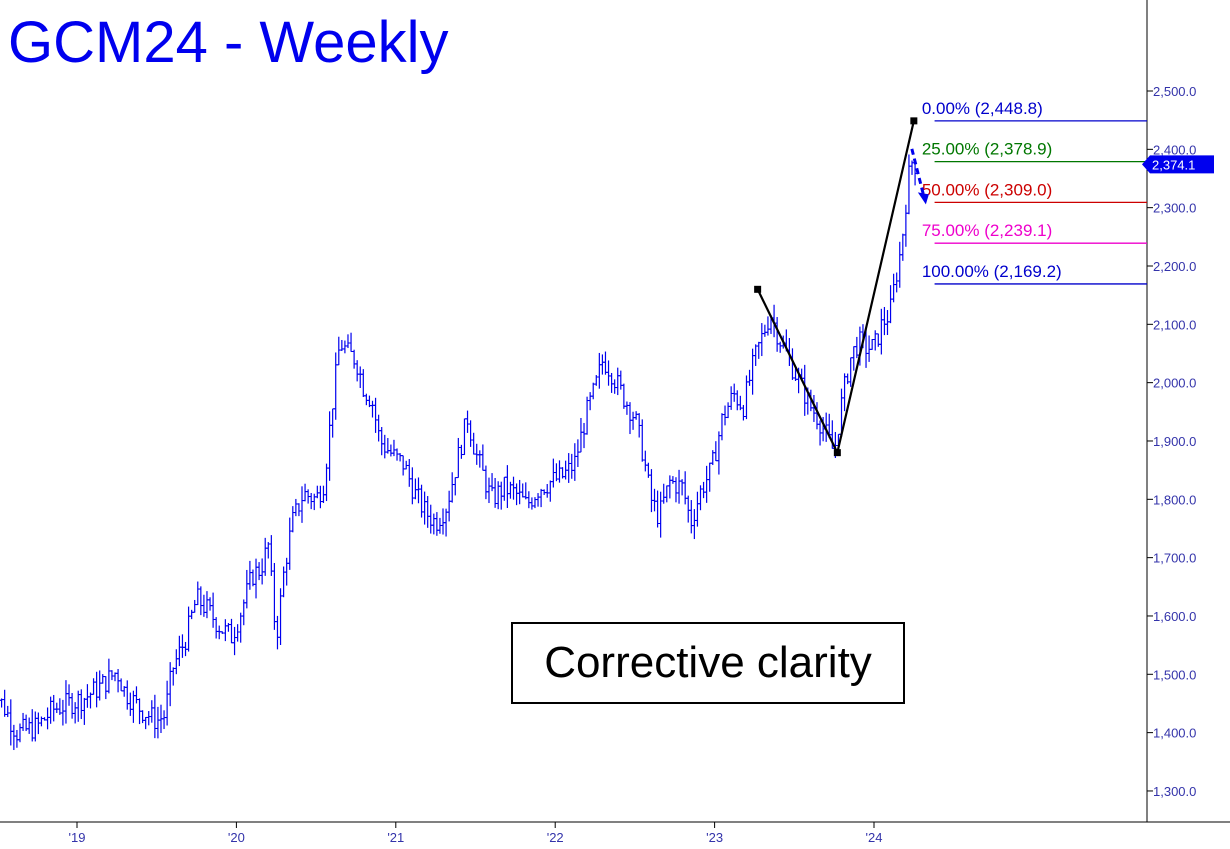 This screenshot has width=1230, height=849. Describe the element at coordinates (918, 172) in the screenshot. I see `pullback-arrow` at that location.